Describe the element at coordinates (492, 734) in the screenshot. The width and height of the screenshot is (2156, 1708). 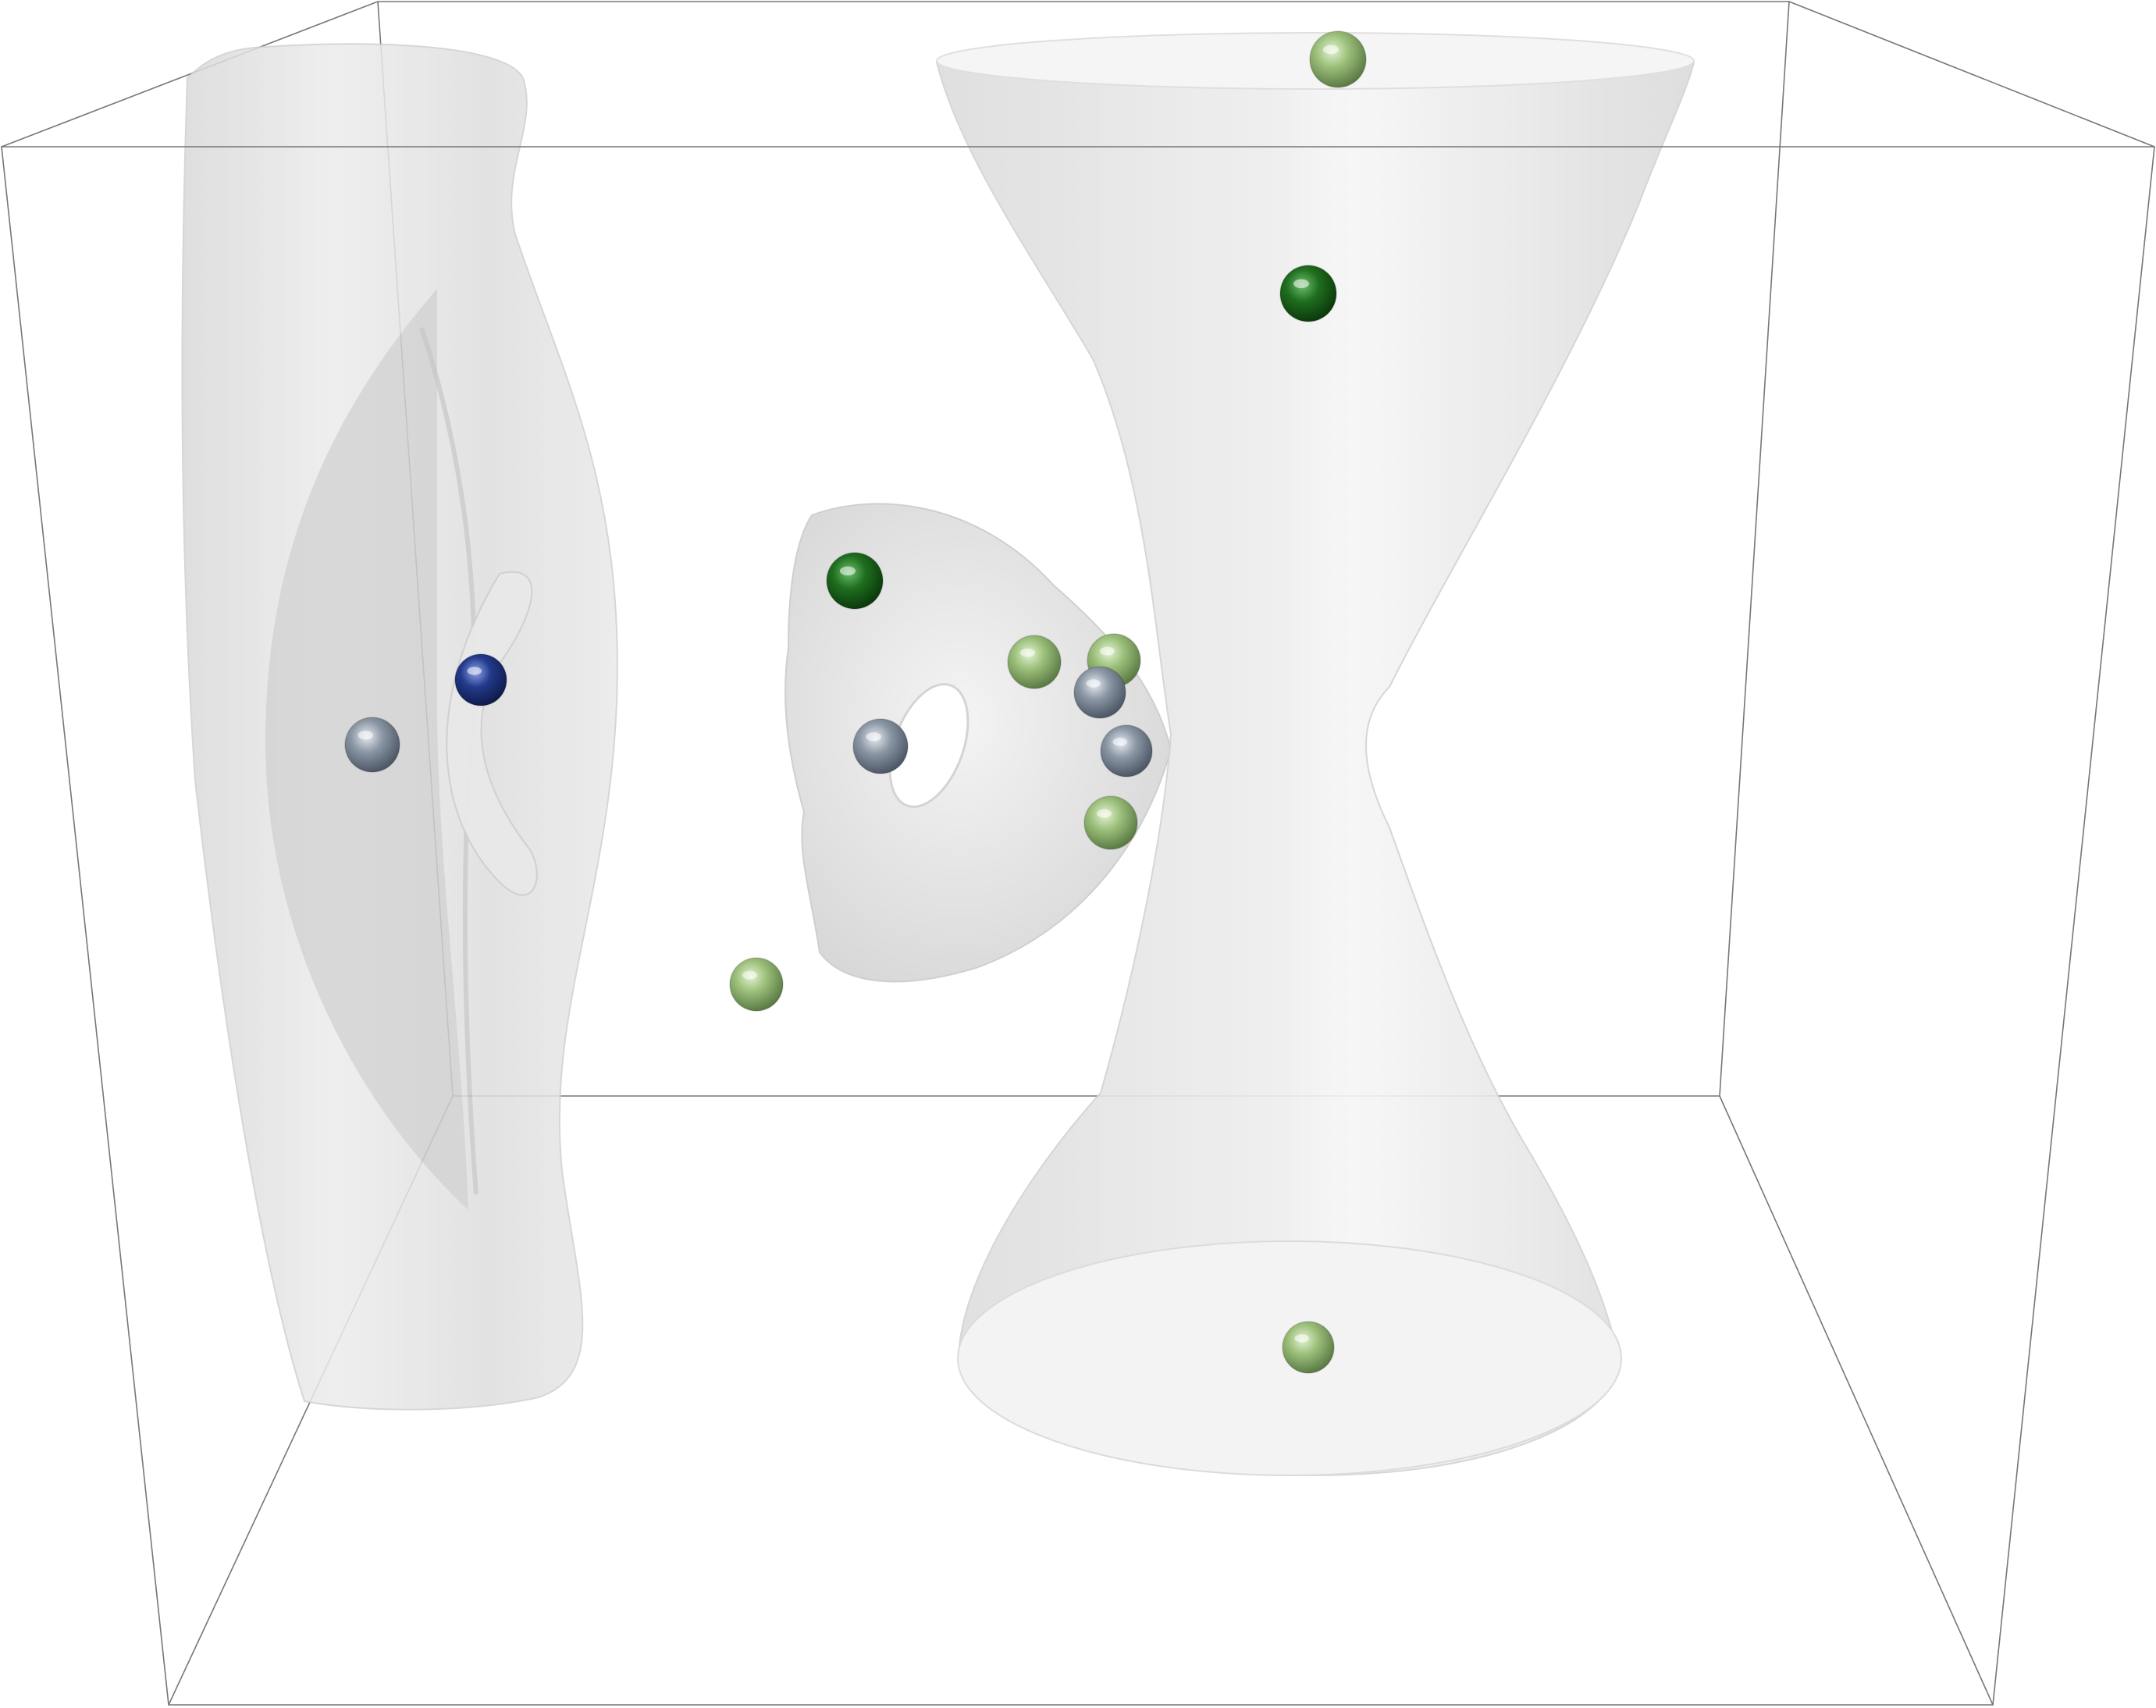
I see `left-inner-crescent` at that location.